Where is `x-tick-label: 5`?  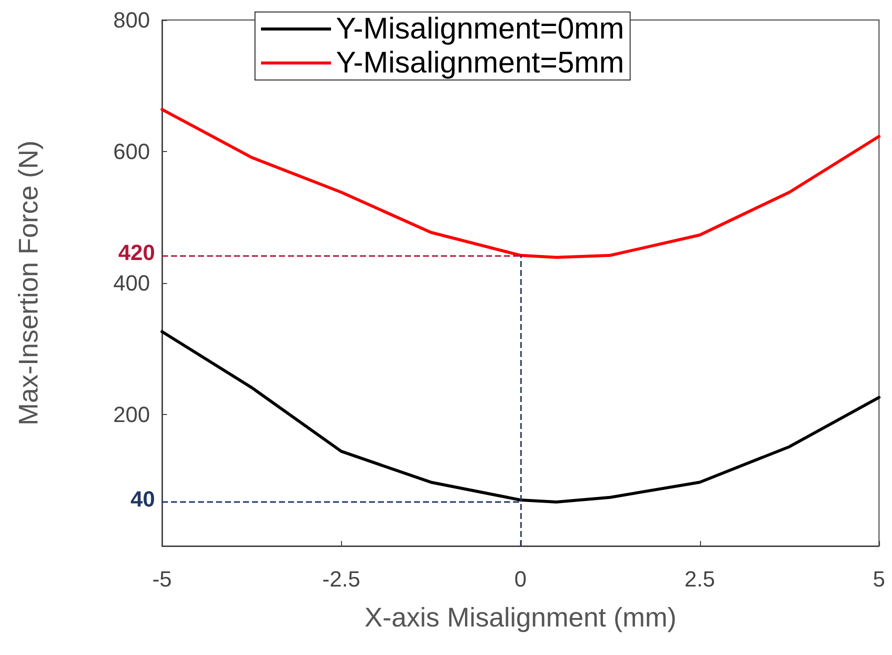 x-tick-label: 5 is located at coordinates (879, 579).